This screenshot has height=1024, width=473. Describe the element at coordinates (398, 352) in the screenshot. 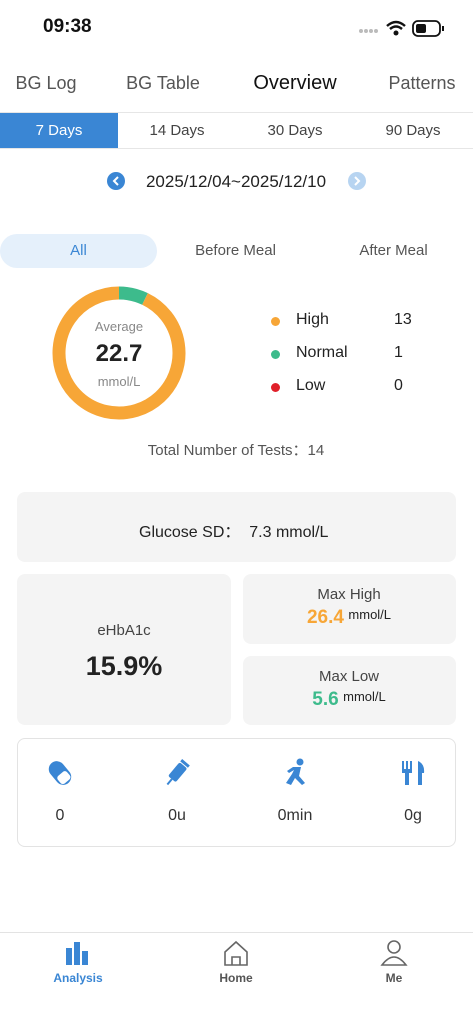

I see `legend-count: 1` at that location.